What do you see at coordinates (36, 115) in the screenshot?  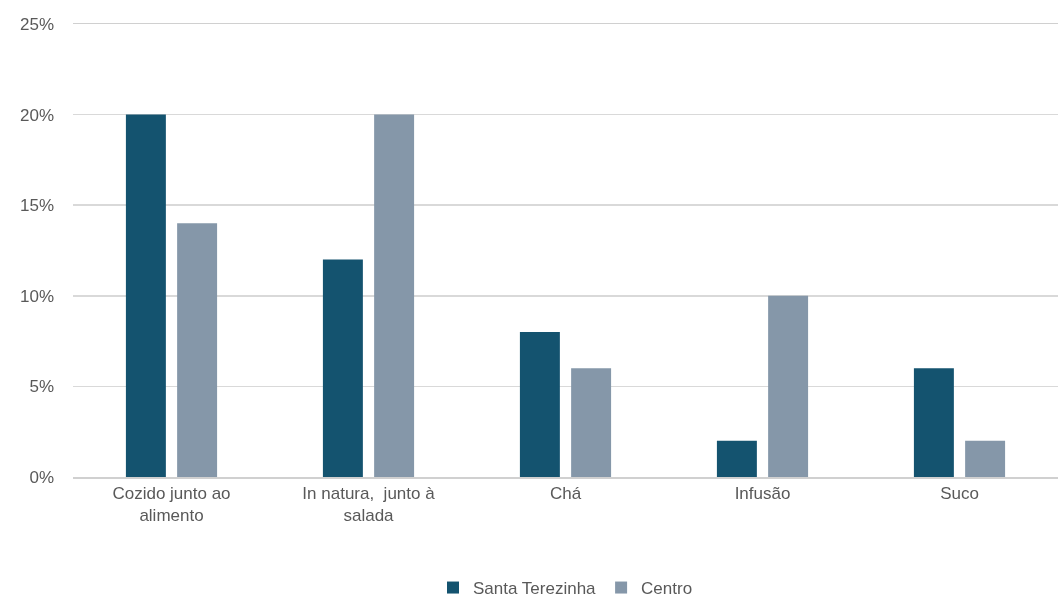 I see `y-tick-label: 20%` at bounding box center [36, 115].